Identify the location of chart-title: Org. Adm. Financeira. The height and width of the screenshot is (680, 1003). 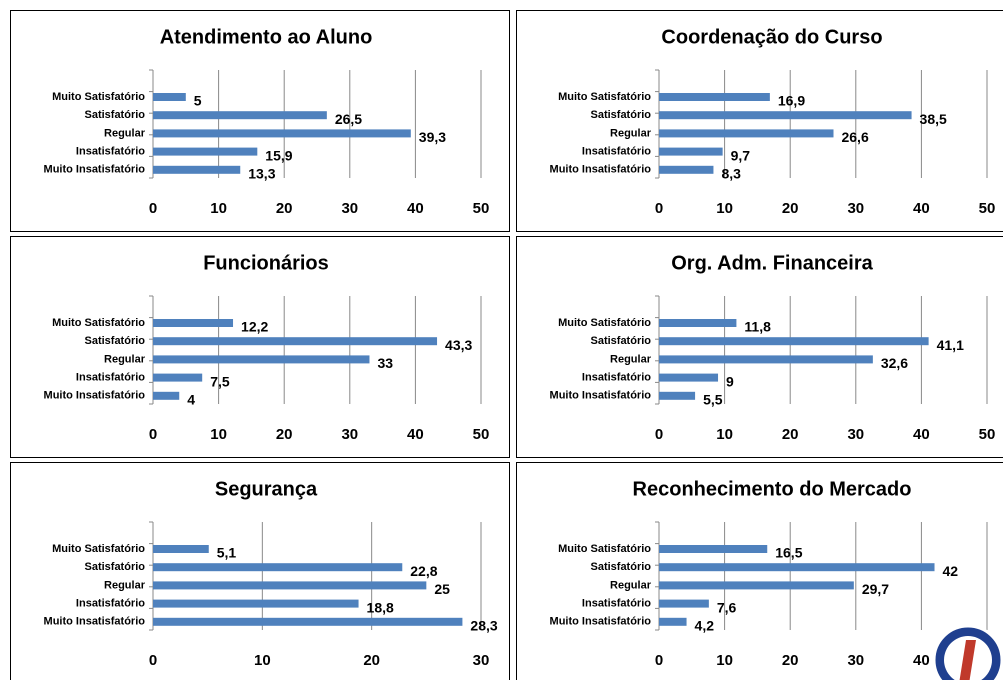
(772, 263).